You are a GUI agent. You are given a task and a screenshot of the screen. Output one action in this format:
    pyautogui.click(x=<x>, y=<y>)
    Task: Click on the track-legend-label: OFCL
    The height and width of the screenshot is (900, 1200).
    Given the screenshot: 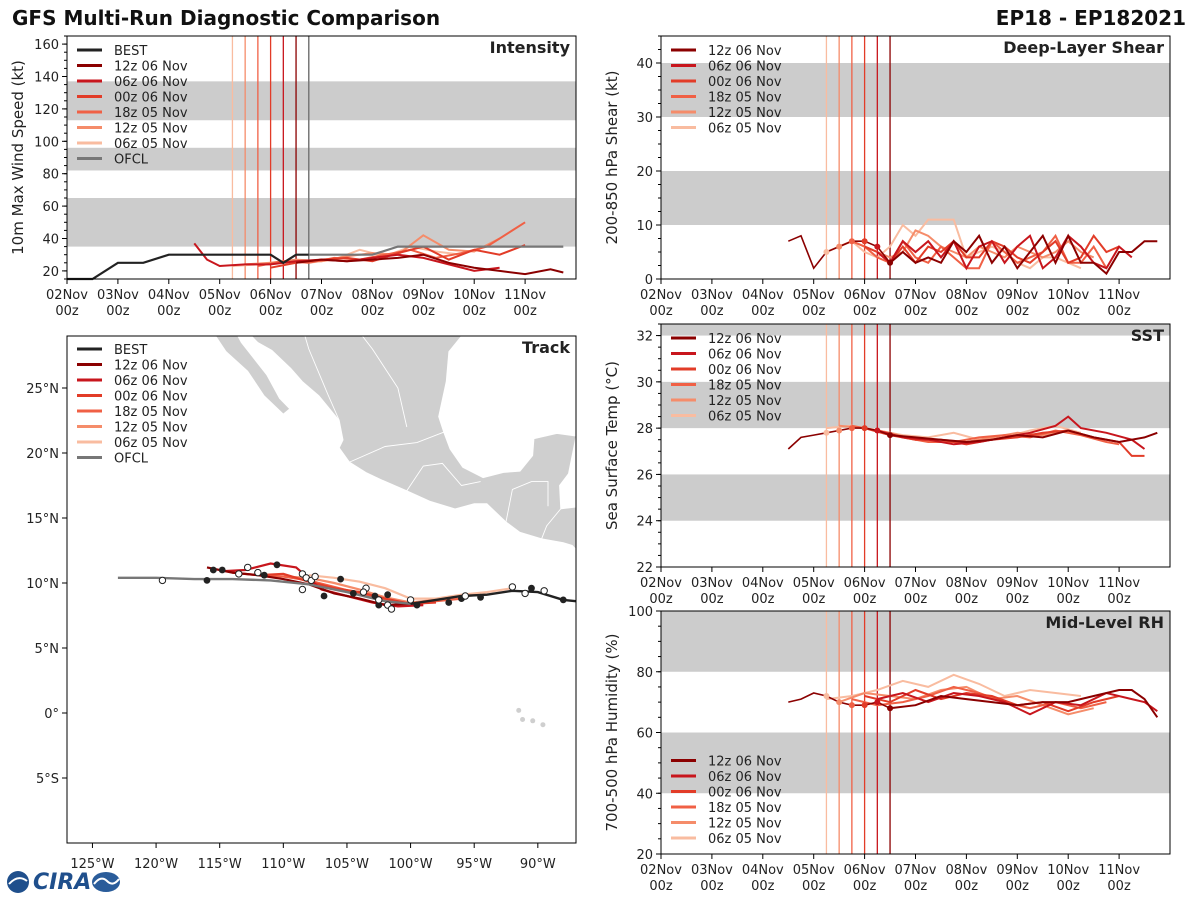 What is the action you would take?
    pyautogui.click(x=131, y=459)
    